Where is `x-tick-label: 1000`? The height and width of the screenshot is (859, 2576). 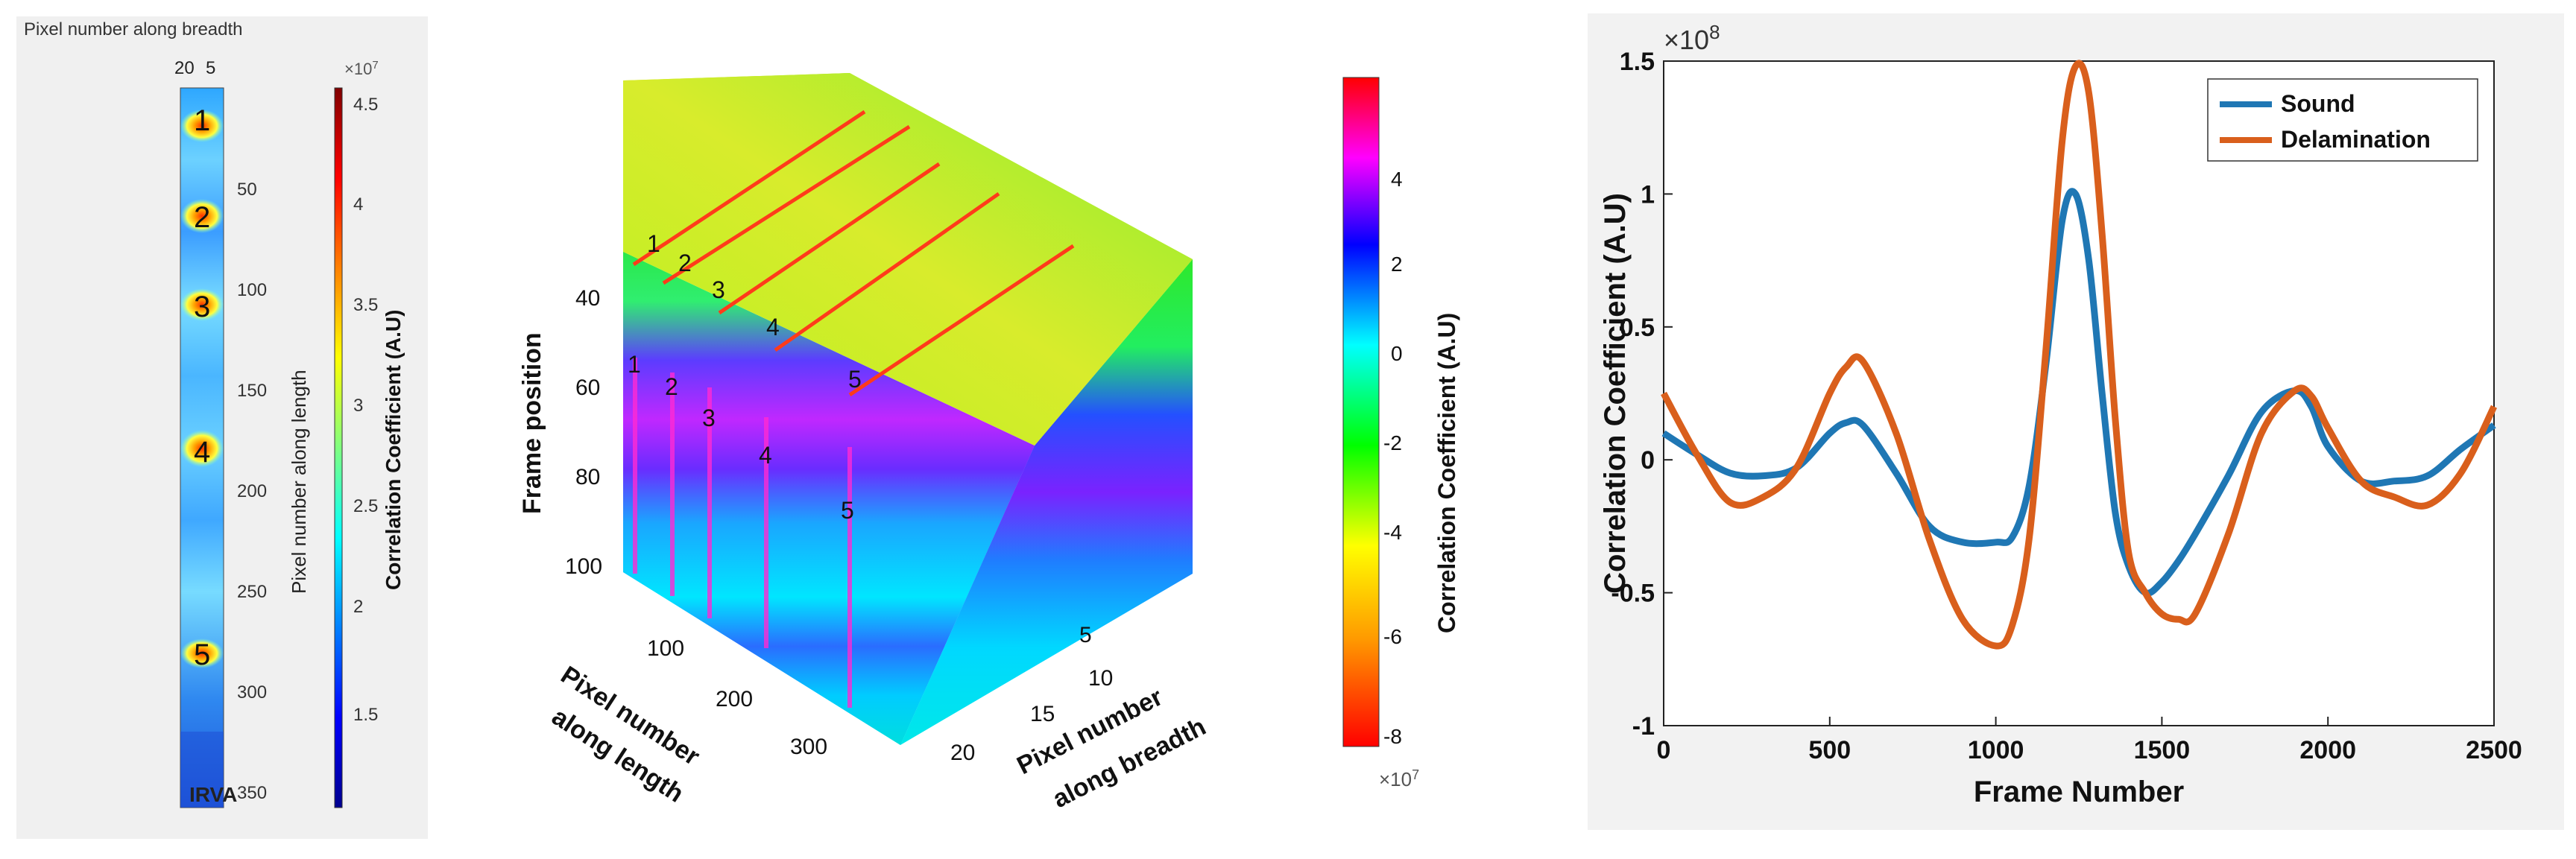 x-tick-label: 1000 is located at coordinates (1996, 750).